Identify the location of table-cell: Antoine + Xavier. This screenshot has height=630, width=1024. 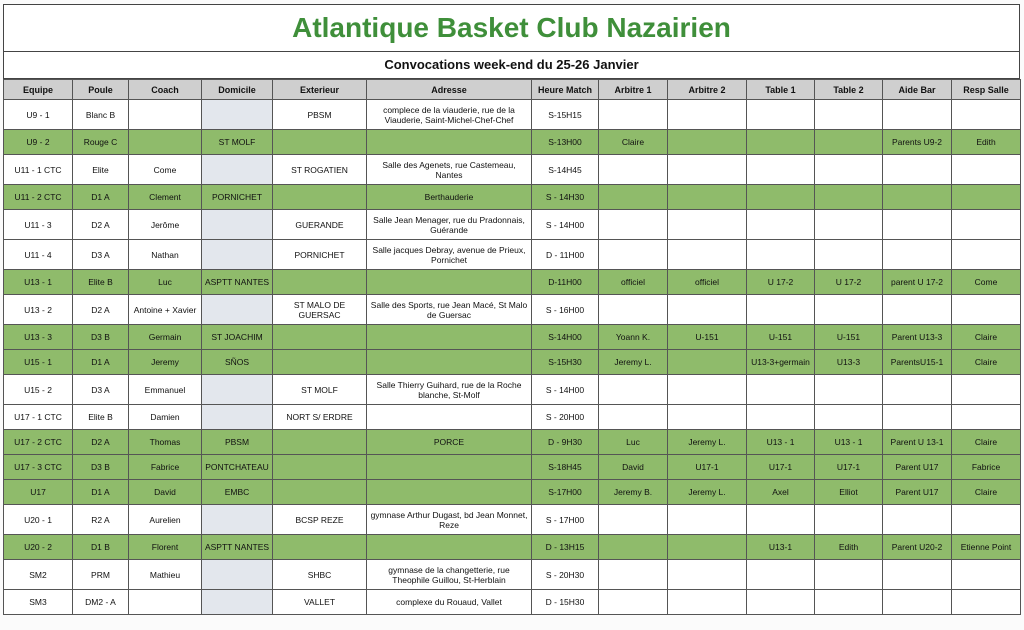
(165, 309).